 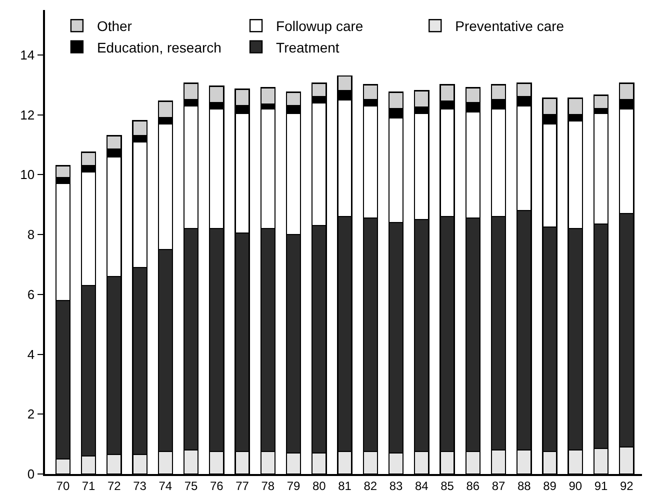 What do you see at coordinates (31, 354) in the screenshot?
I see `y-tick-label: 4` at bounding box center [31, 354].